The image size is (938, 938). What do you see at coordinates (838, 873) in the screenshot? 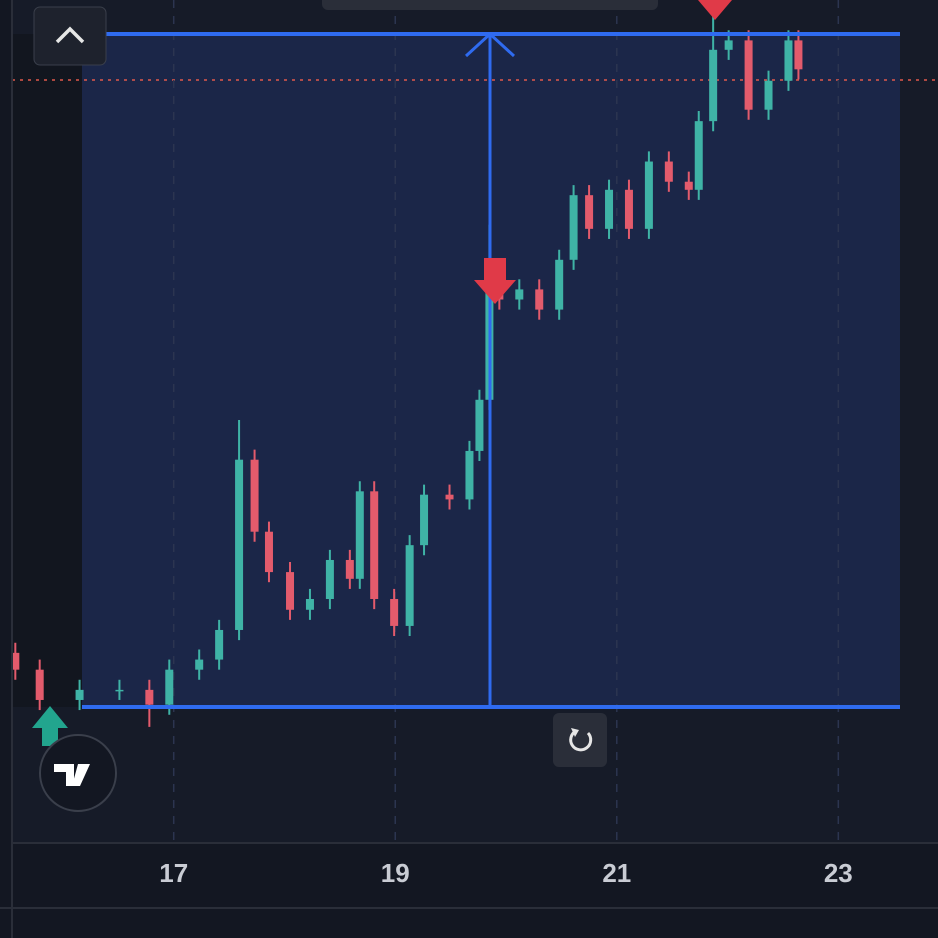
I see `x-tick-label: 23` at bounding box center [838, 873].